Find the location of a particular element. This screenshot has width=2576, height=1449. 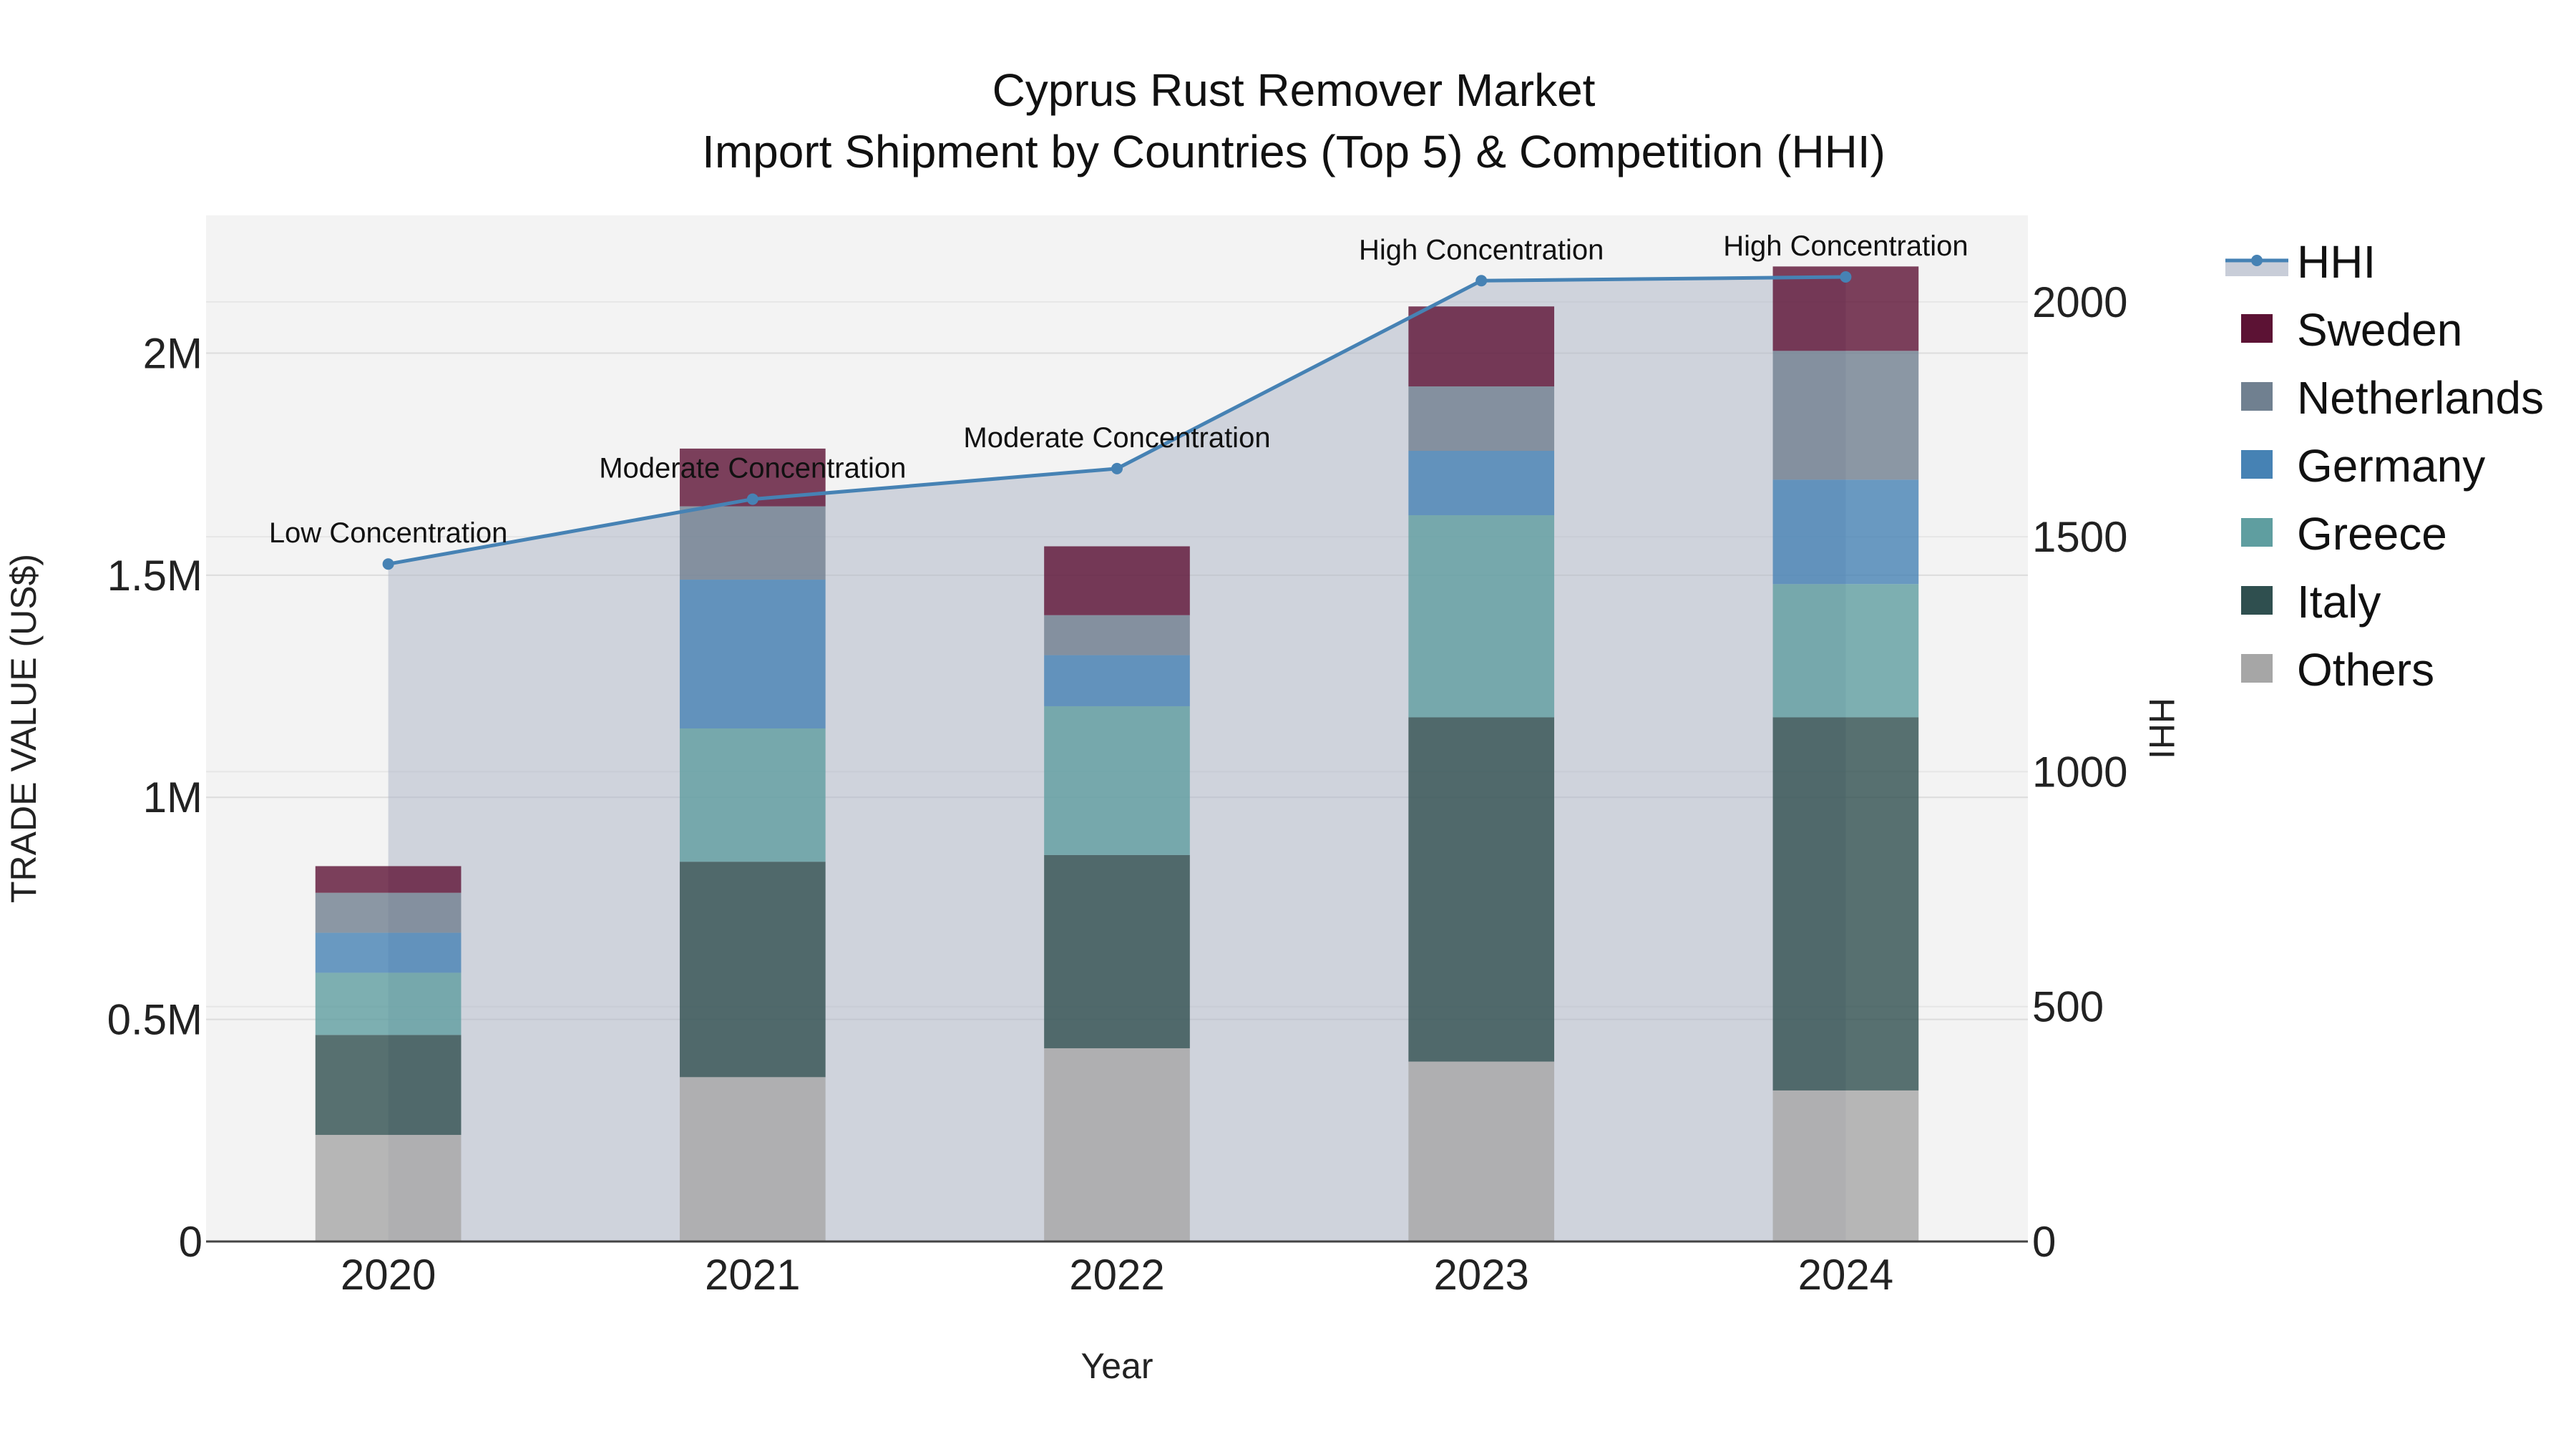

bar-sweden-2020 is located at coordinates (389, 879).